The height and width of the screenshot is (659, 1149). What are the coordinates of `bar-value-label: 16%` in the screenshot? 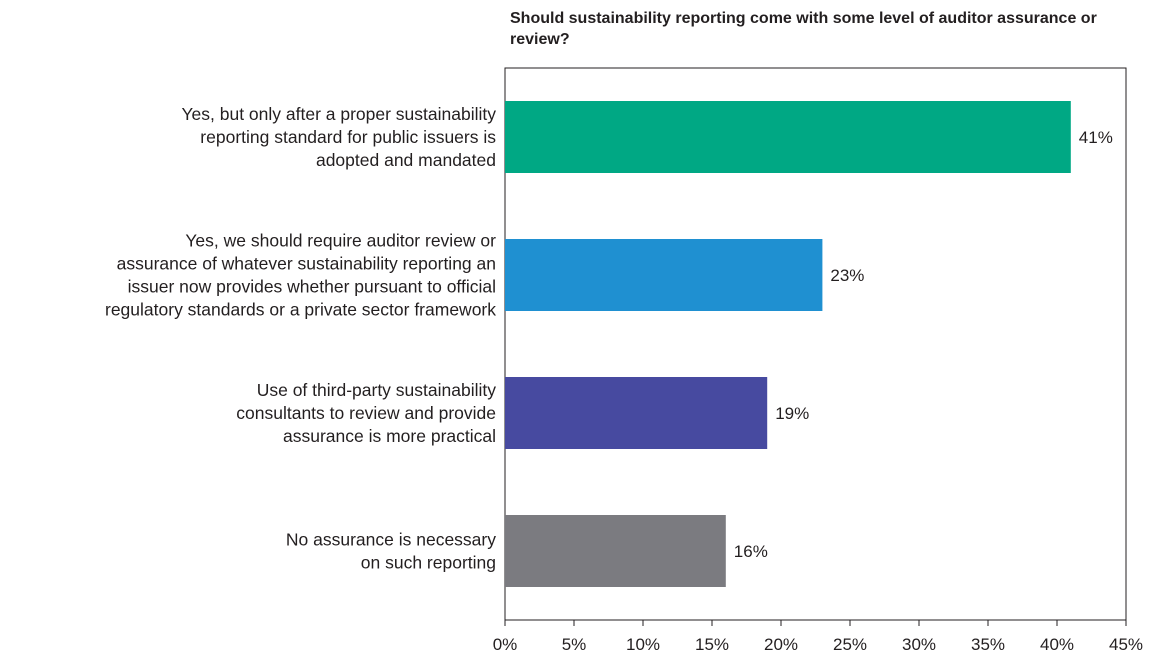 It's located at (751, 551).